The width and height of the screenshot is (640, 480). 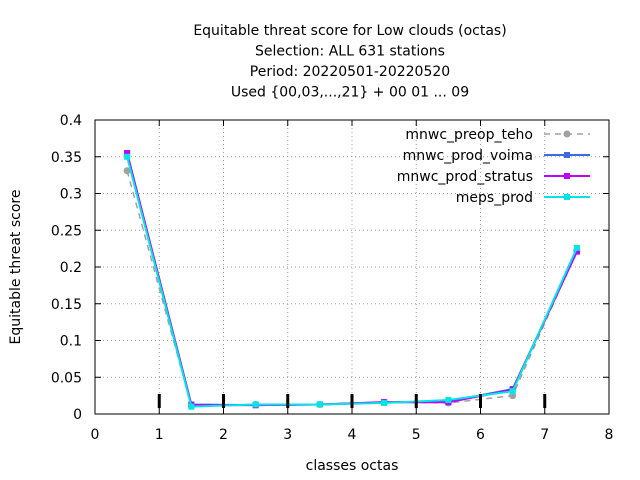 I want to click on x-tick-label: 5, so click(x=416, y=435).